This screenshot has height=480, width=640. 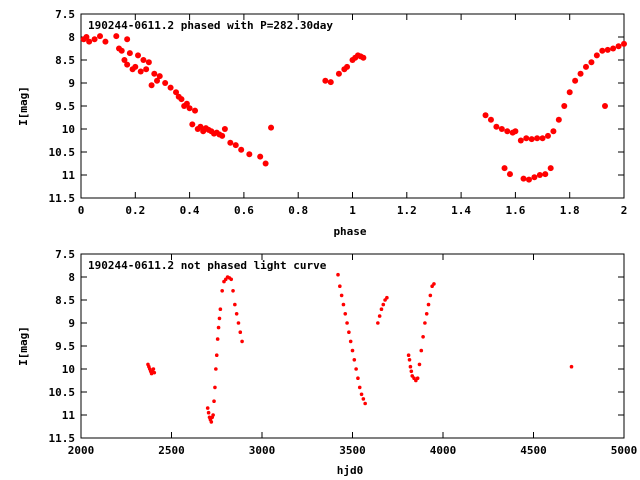 I want to click on phased-x-tick-label: 0.6, so click(x=244, y=210).